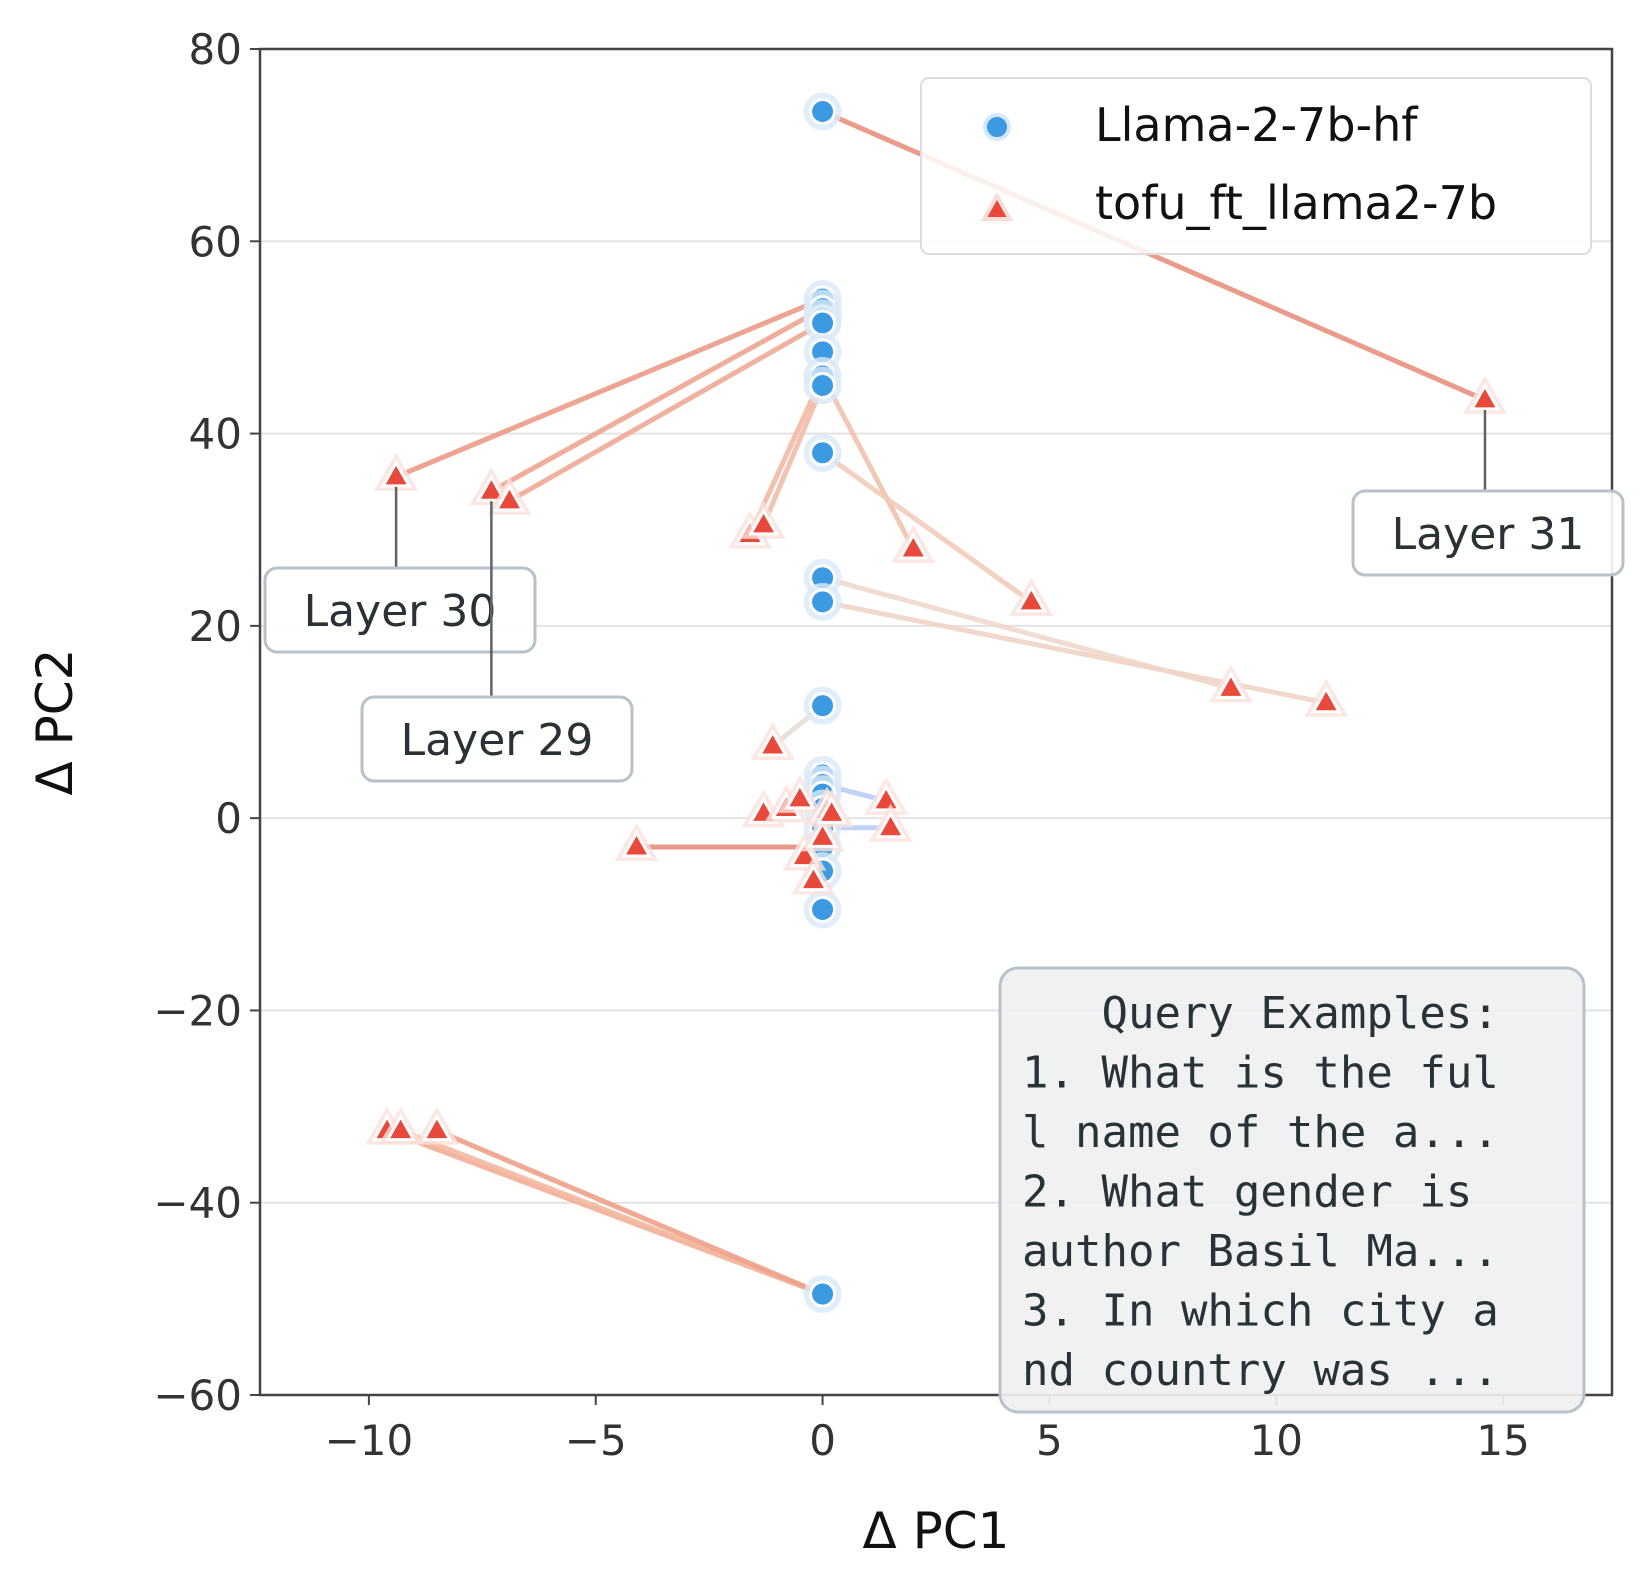 This screenshot has width=1641, height=1583. I want to click on legend-label-tofu: tofu_ft_llama2-7b, so click(1296, 203).